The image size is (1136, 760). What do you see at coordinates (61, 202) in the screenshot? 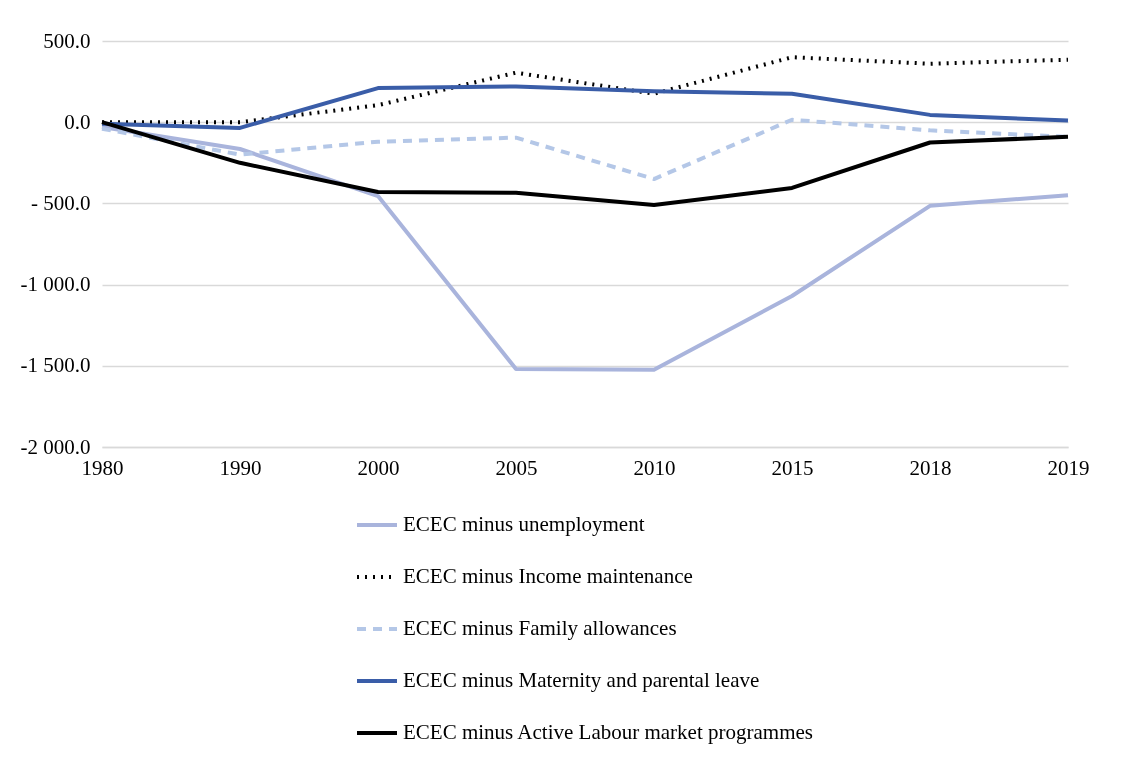
I see `y-tick-label: - 500.0` at bounding box center [61, 202].